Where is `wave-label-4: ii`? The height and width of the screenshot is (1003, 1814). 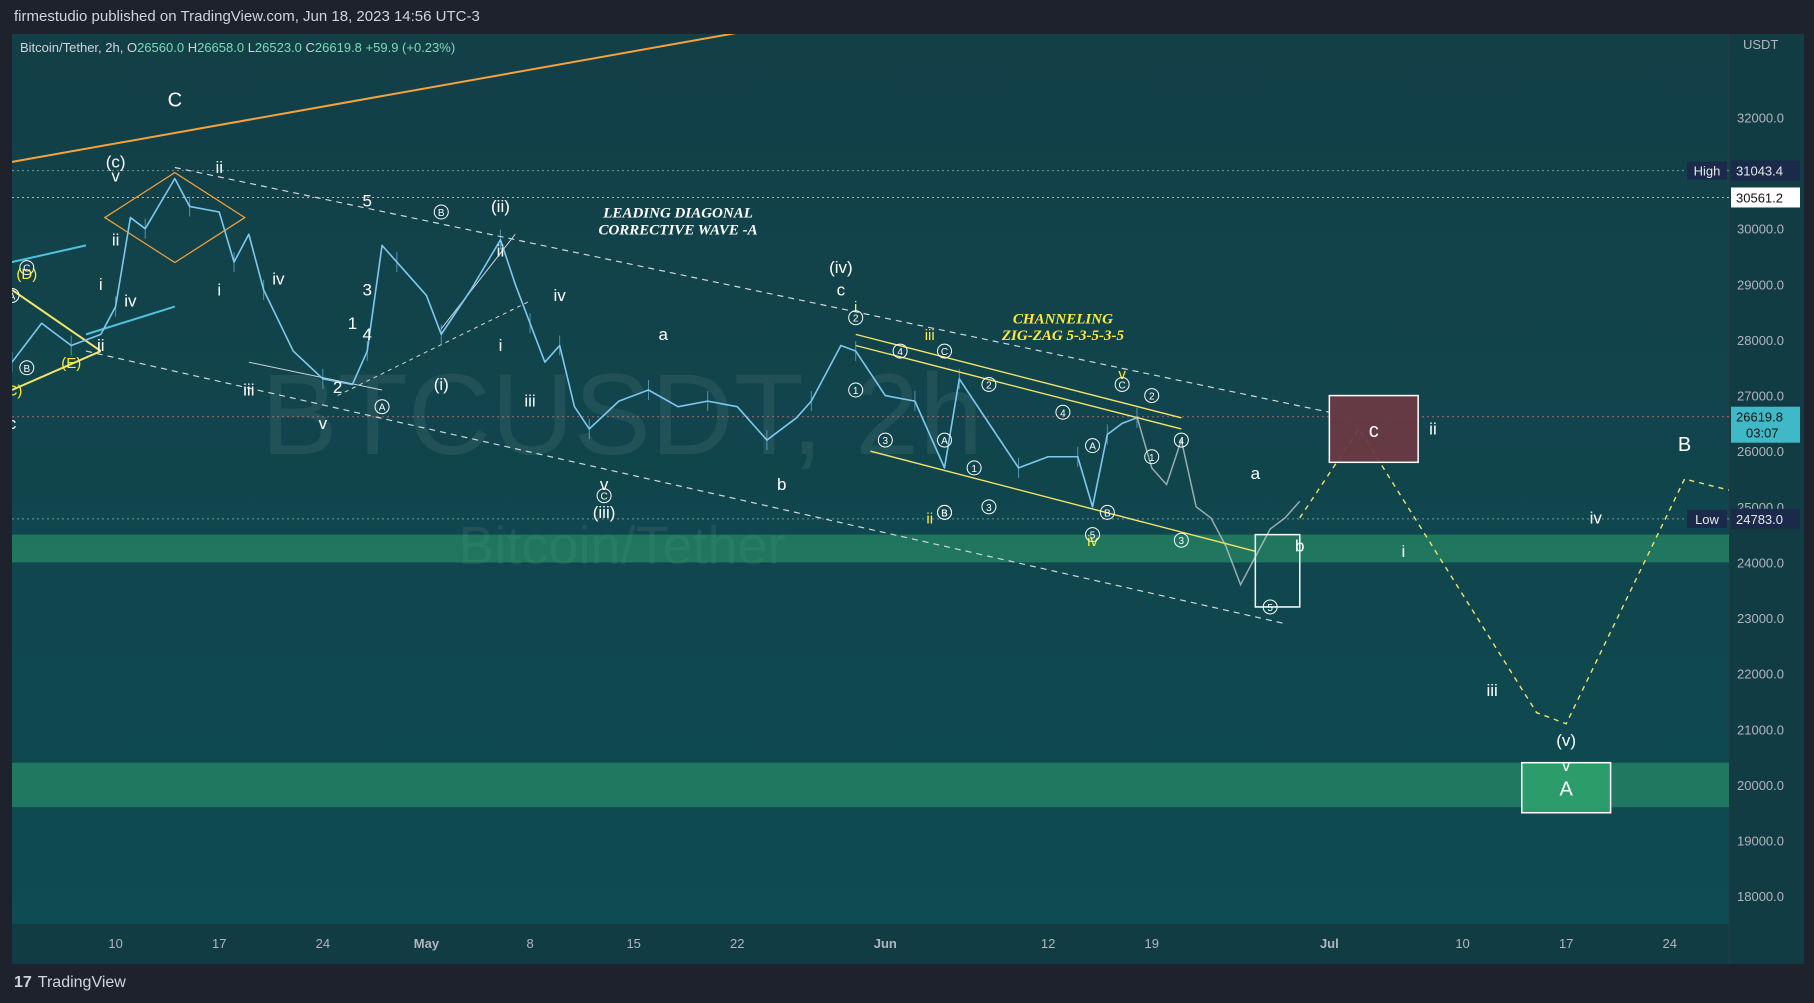
wave-label-4: ii is located at coordinates (116, 239).